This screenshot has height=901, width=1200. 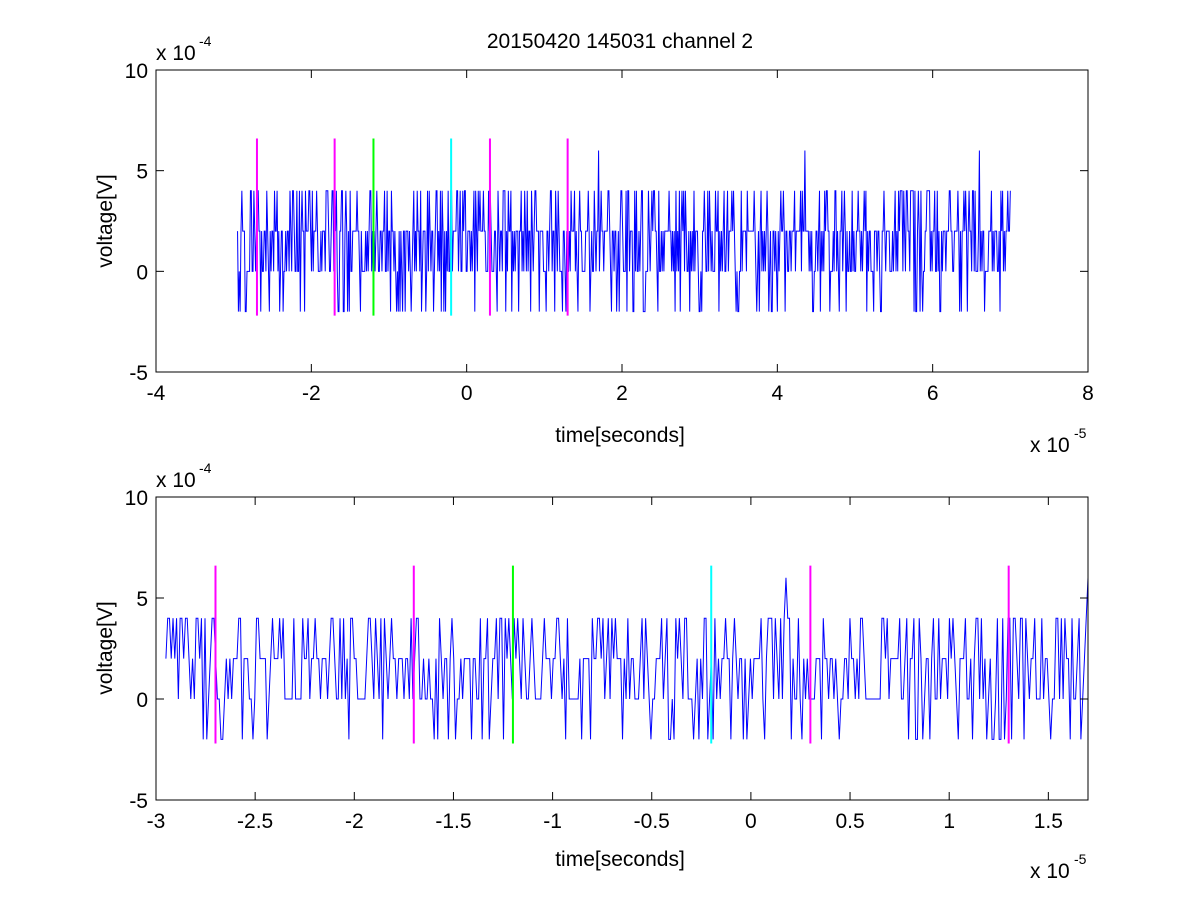 What do you see at coordinates (412, 227) in the screenshot?
I see `top-markers` at bounding box center [412, 227].